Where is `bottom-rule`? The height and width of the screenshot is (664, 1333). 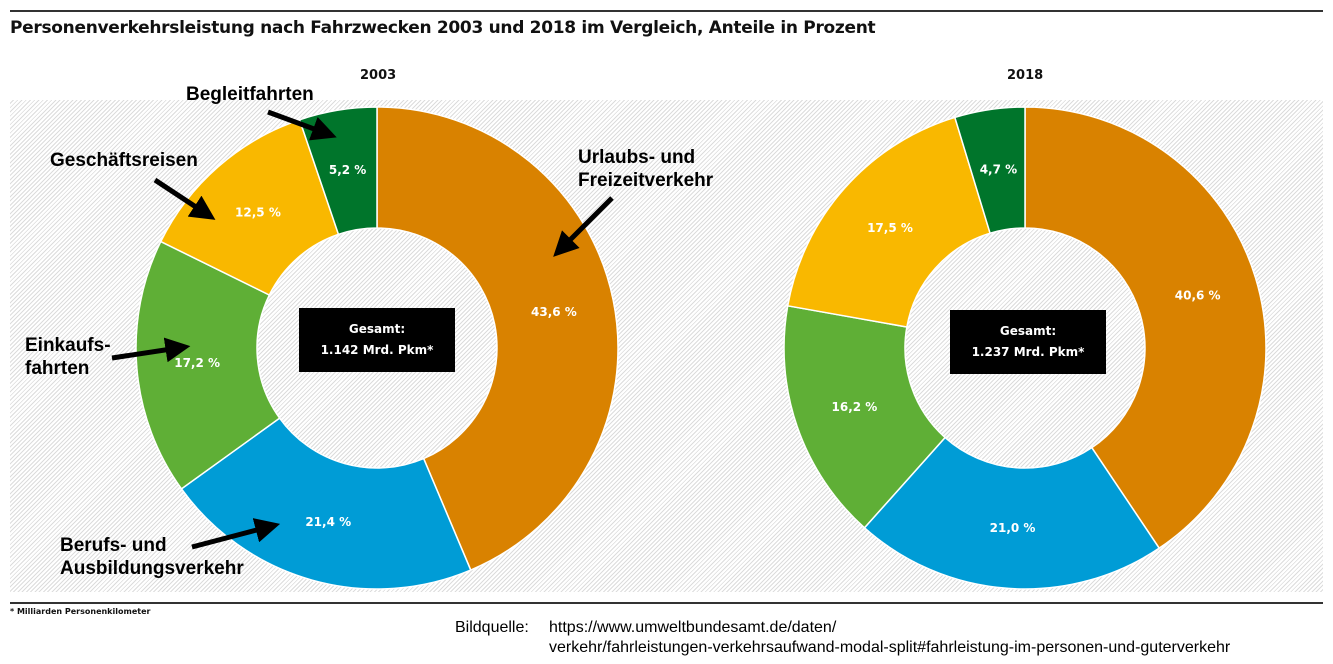 bottom-rule is located at coordinates (666, 603).